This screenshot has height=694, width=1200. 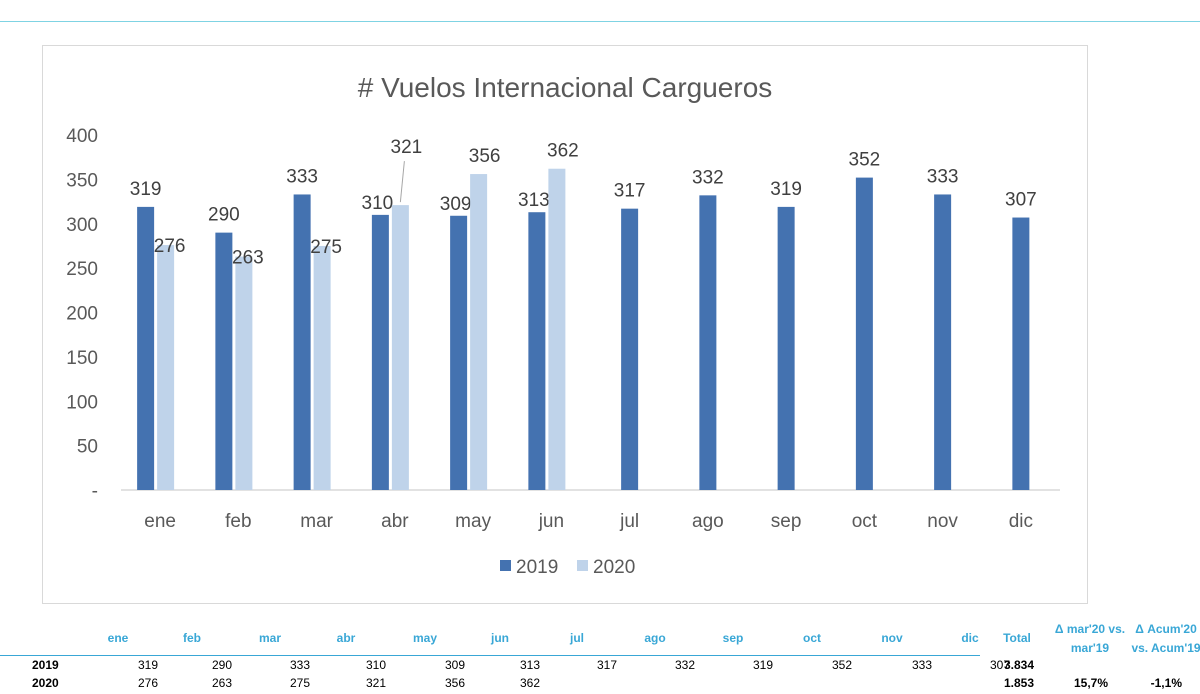 I want to click on table-header-ene: ene, so click(x=118, y=638).